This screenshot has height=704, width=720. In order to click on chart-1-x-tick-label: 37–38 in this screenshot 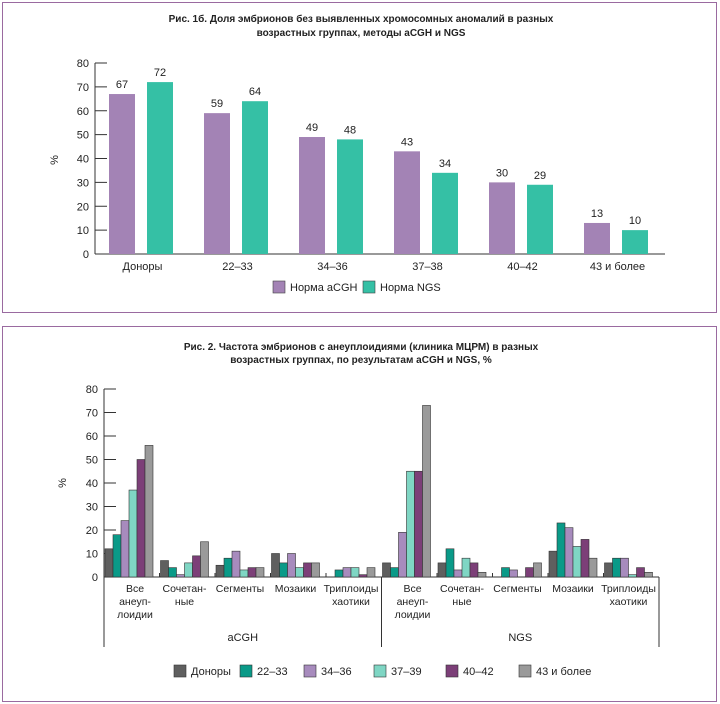, I will do `click(427, 267)`.